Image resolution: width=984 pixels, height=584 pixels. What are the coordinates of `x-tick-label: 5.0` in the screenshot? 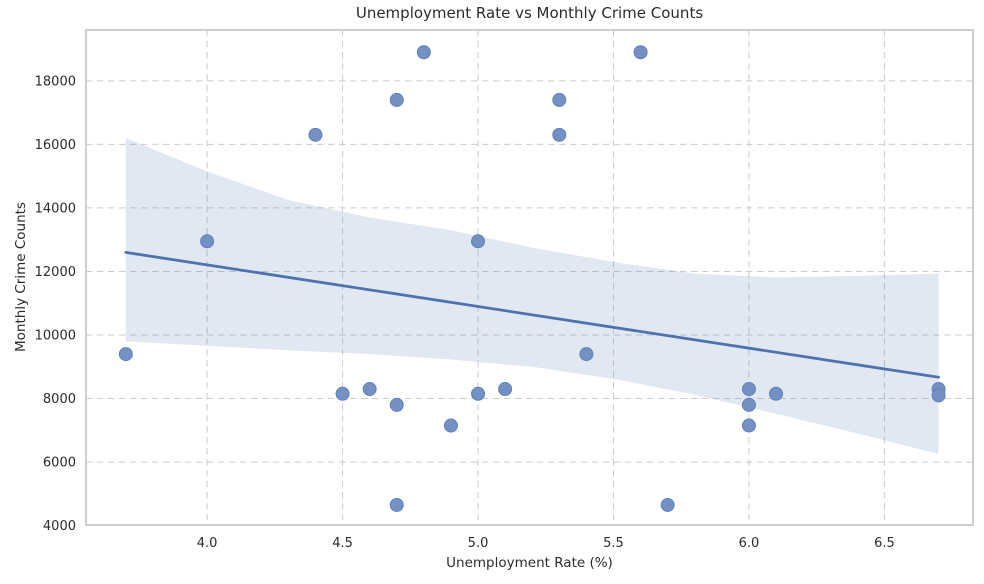 It's located at (478, 543).